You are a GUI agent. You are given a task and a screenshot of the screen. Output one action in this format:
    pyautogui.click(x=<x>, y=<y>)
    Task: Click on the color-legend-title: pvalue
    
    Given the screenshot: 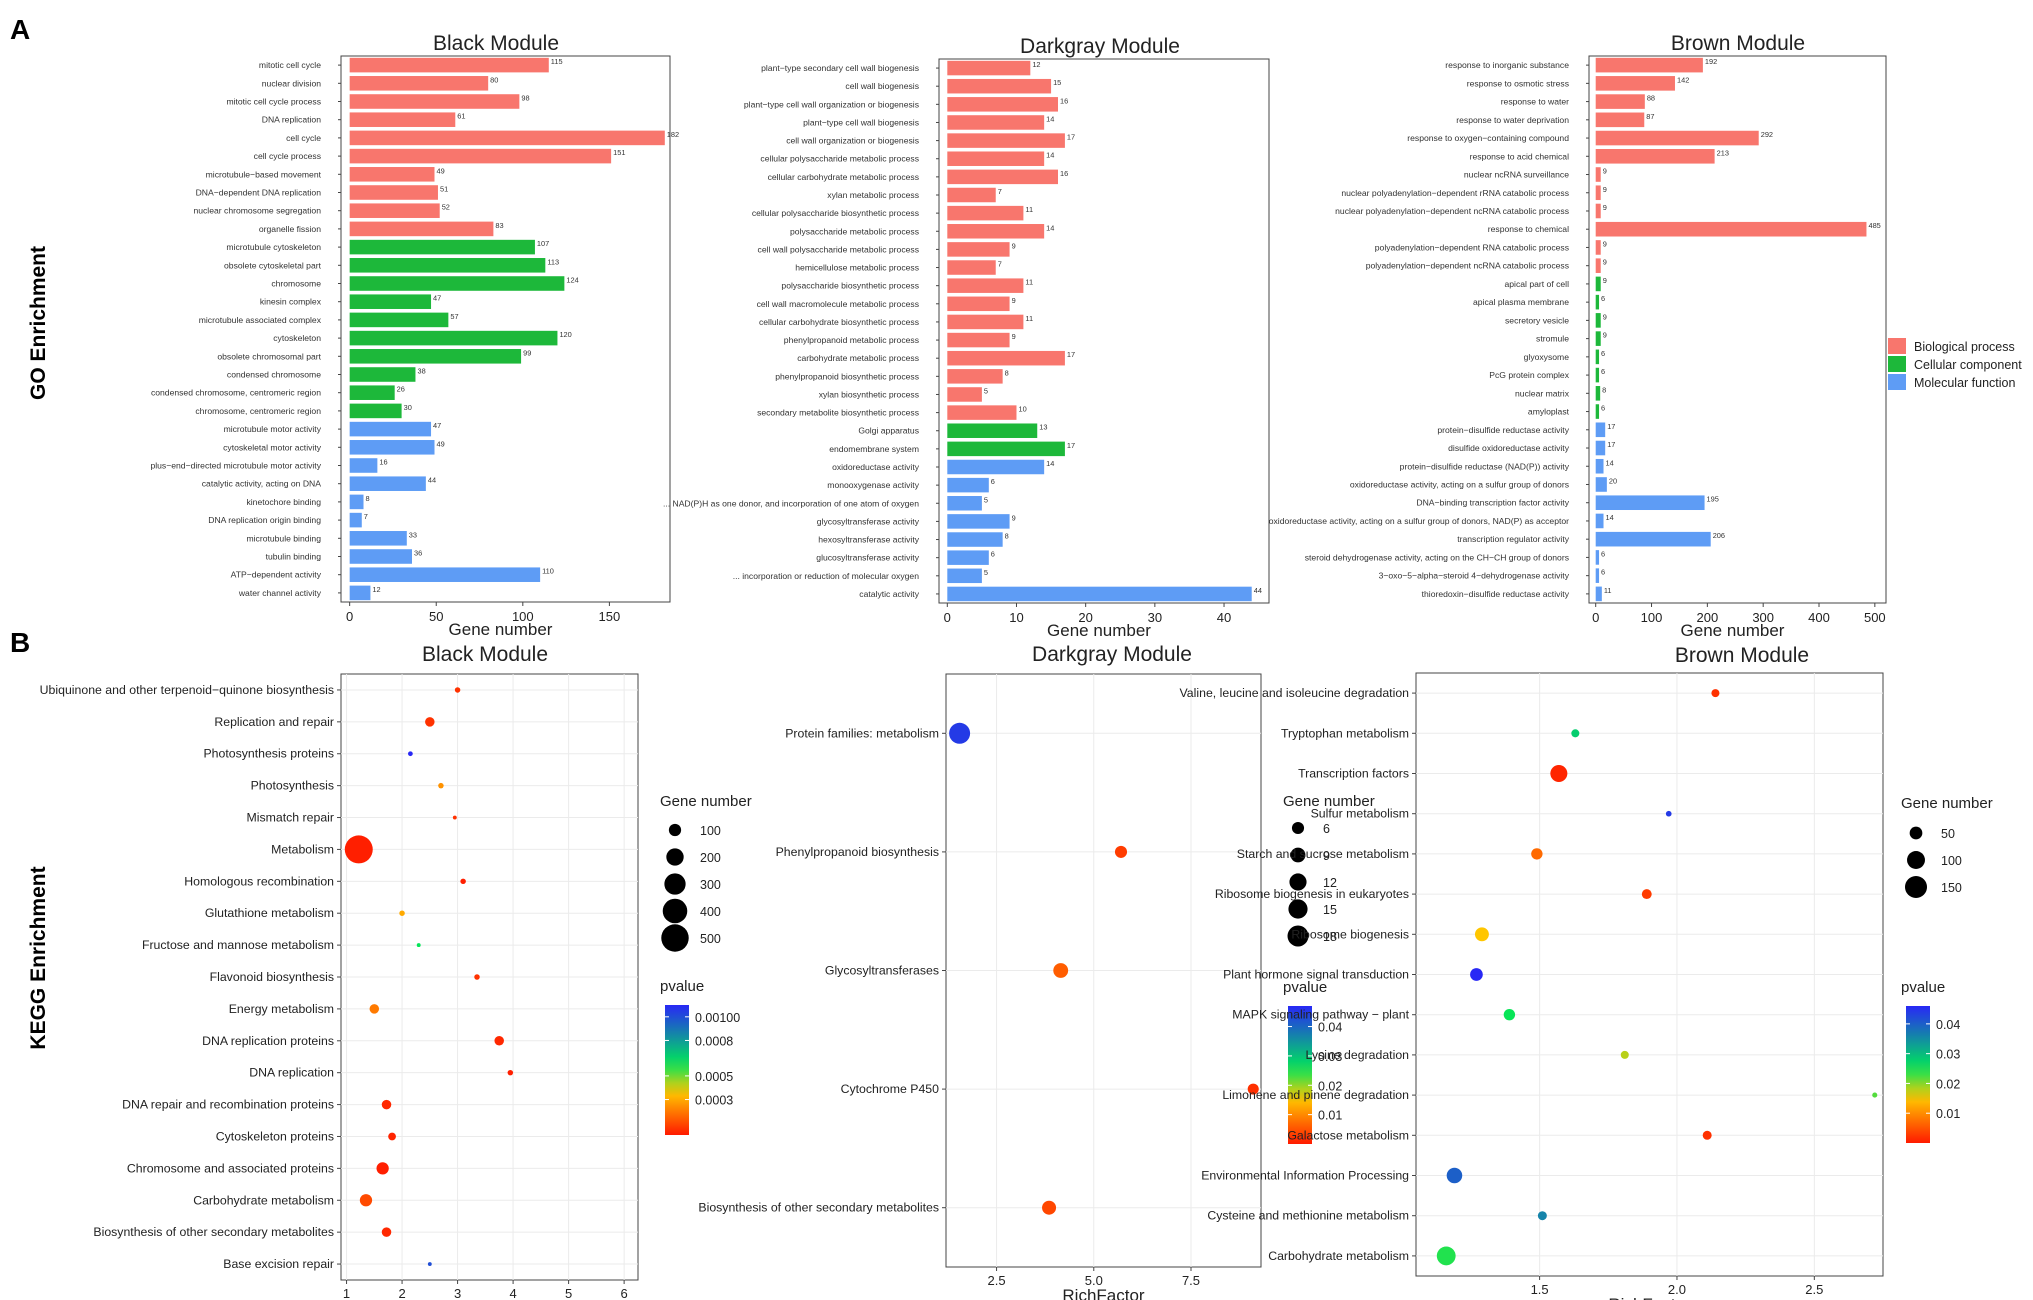 What is the action you would take?
    pyautogui.click(x=1923, y=987)
    